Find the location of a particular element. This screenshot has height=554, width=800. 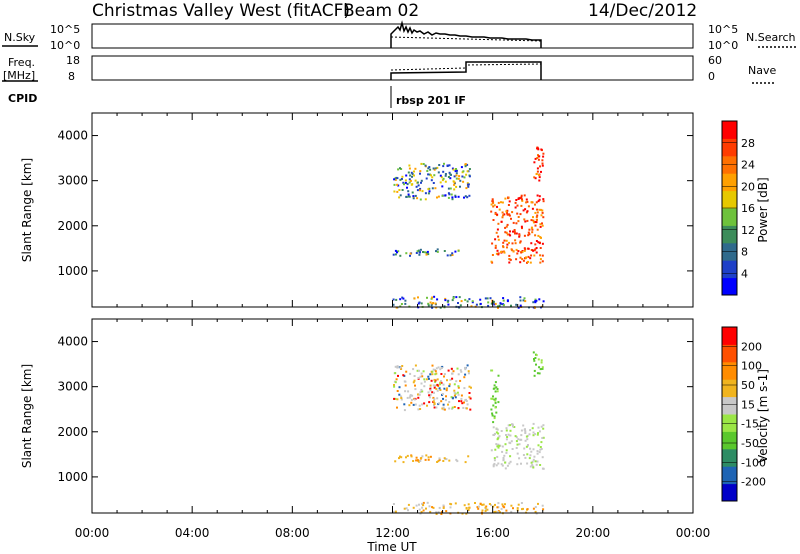

noise-right-tick-top: 10^5 is located at coordinates (723, 29).